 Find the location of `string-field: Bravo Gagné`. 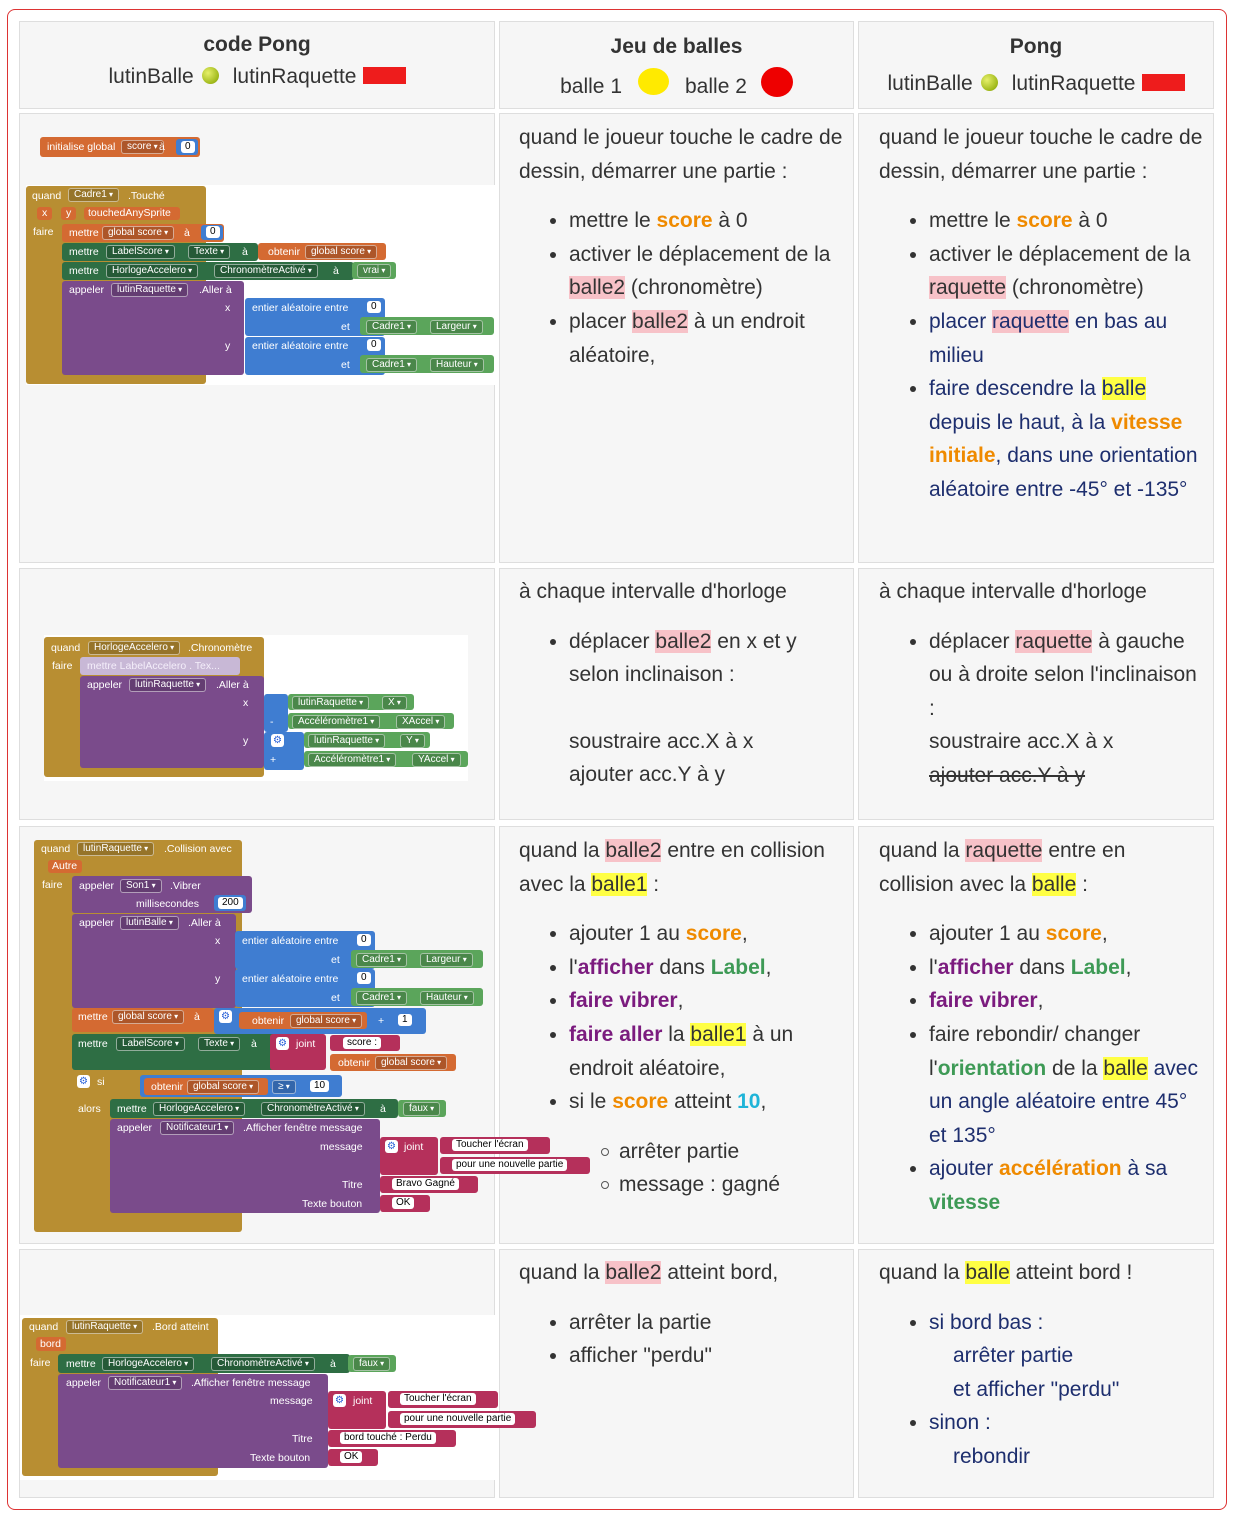

string-field: Bravo Gagné is located at coordinates (425, 1184).